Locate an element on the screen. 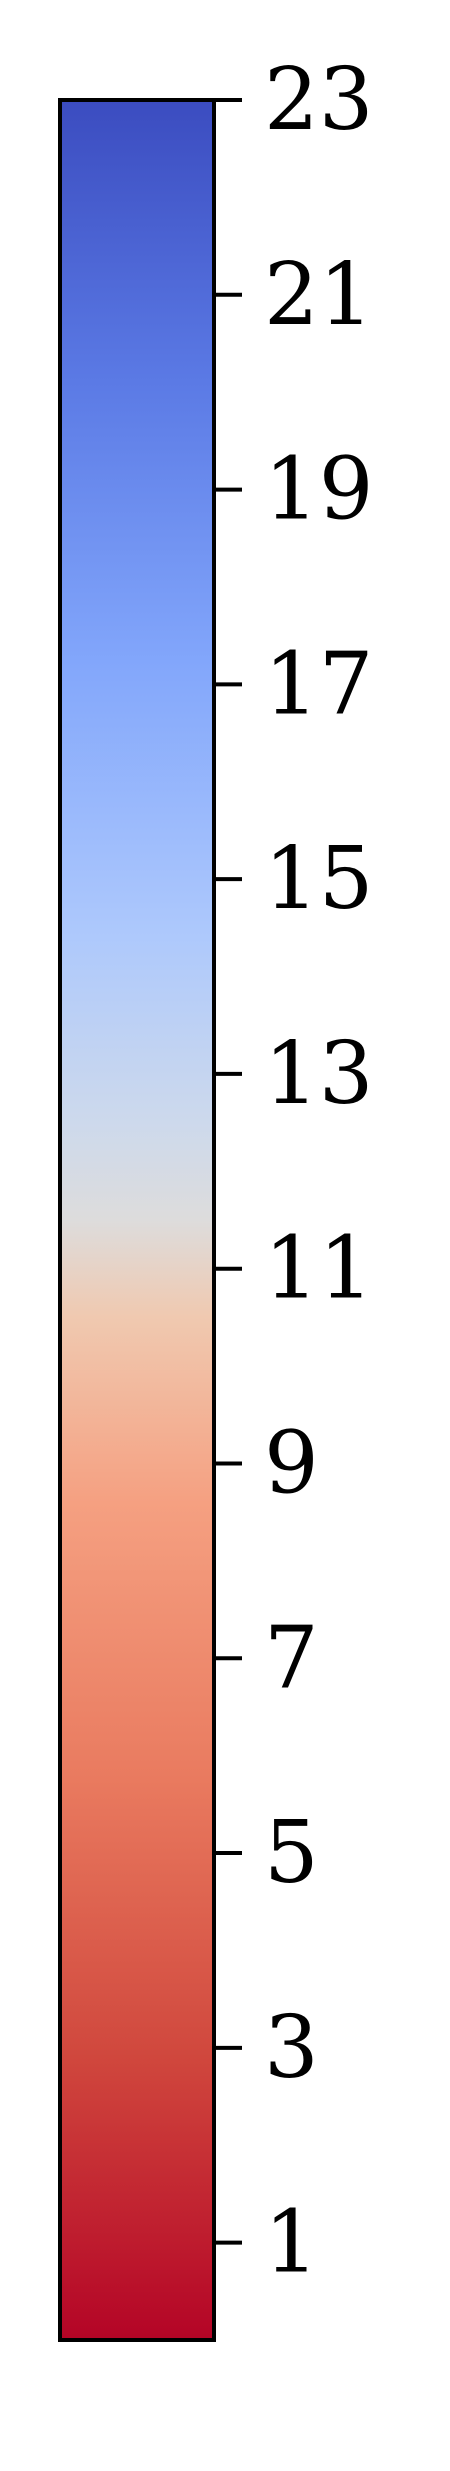  tick-label: 3 is located at coordinates (291, 2048).